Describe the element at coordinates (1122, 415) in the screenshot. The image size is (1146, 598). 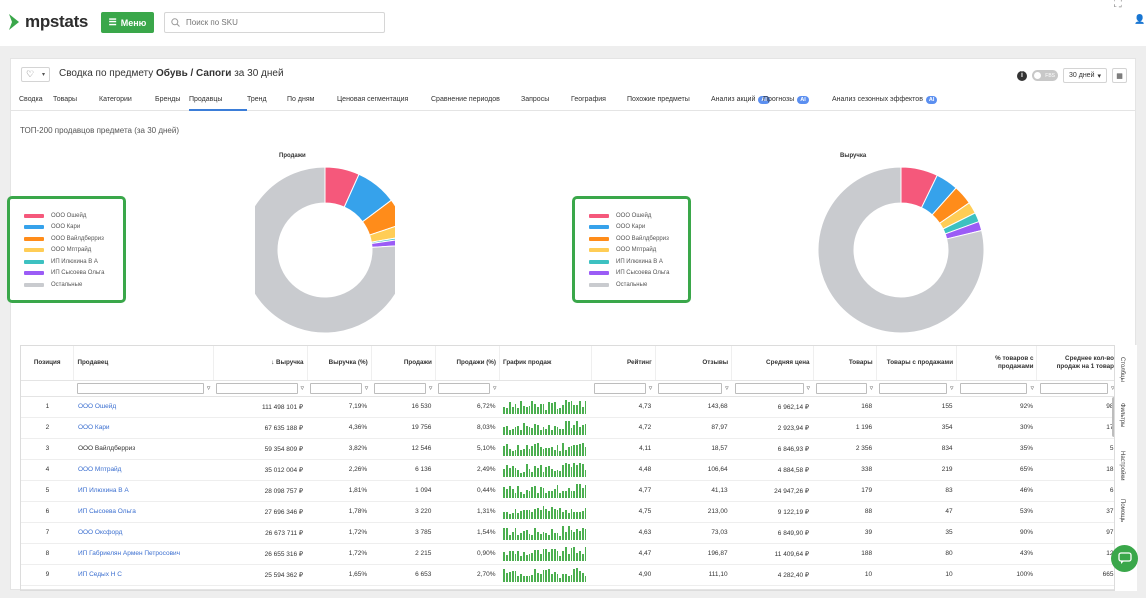
I see `side-tool-2: Фильтры` at that location.